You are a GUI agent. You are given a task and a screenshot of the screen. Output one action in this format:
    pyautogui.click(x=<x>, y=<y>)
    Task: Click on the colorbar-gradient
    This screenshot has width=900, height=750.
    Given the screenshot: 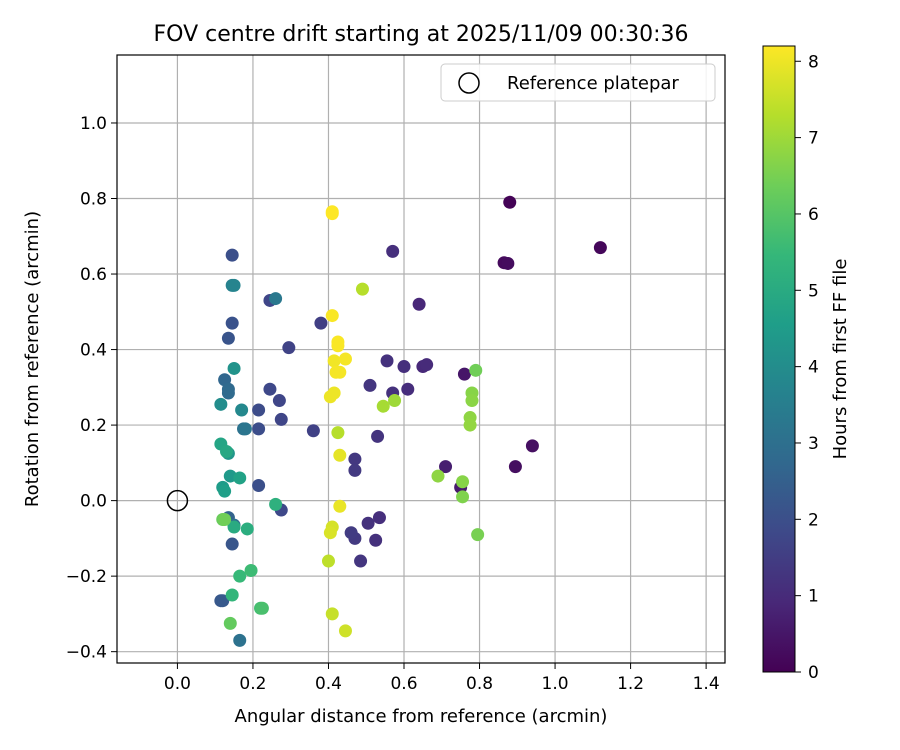 What is the action you would take?
    pyautogui.click(x=779, y=359)
    